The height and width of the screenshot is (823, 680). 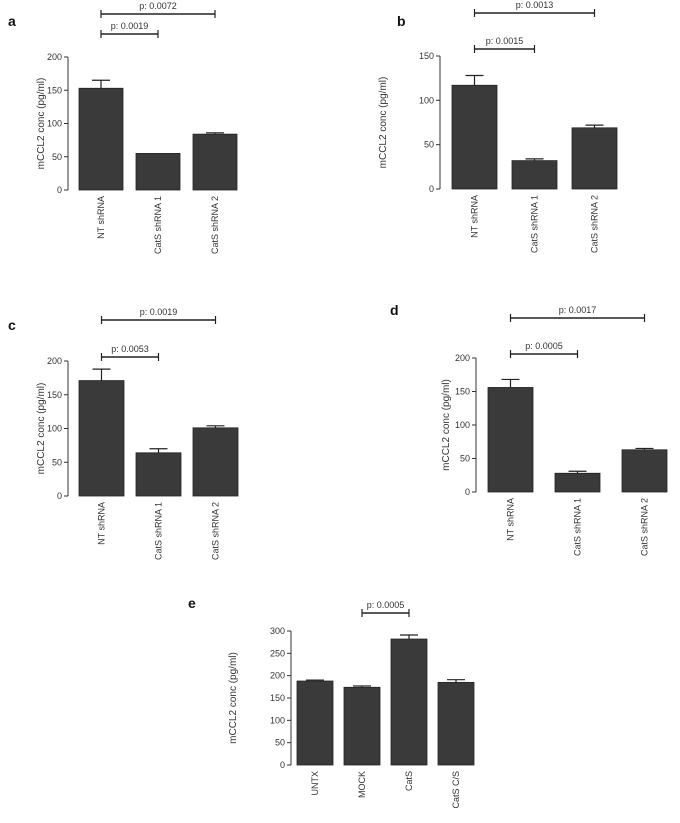 I want to click on category-label: CatS, so click(x=409, y=781).